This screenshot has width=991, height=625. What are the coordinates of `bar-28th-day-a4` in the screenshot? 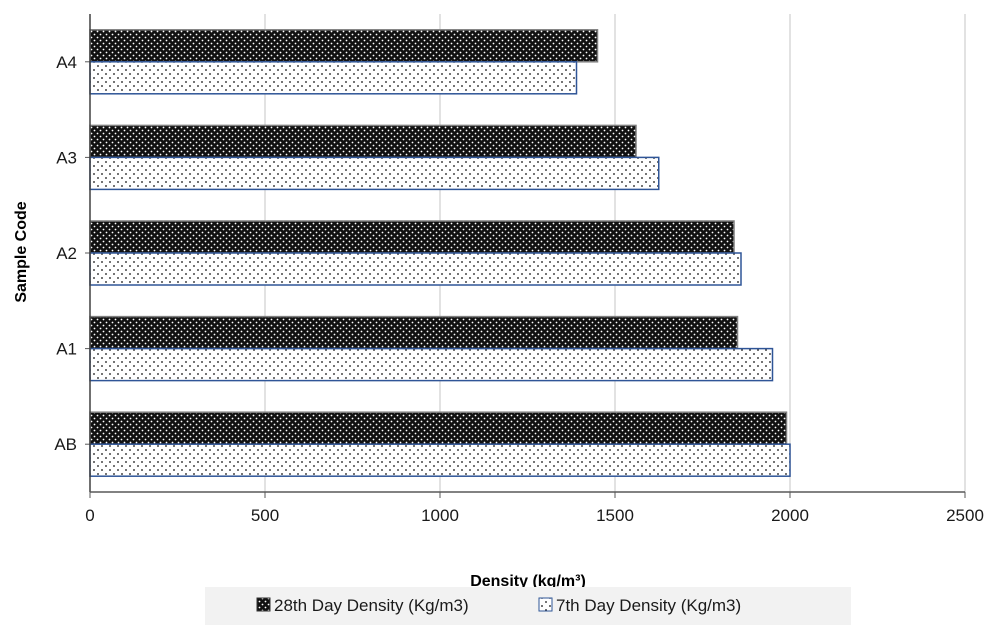 It's located at (344, 46).